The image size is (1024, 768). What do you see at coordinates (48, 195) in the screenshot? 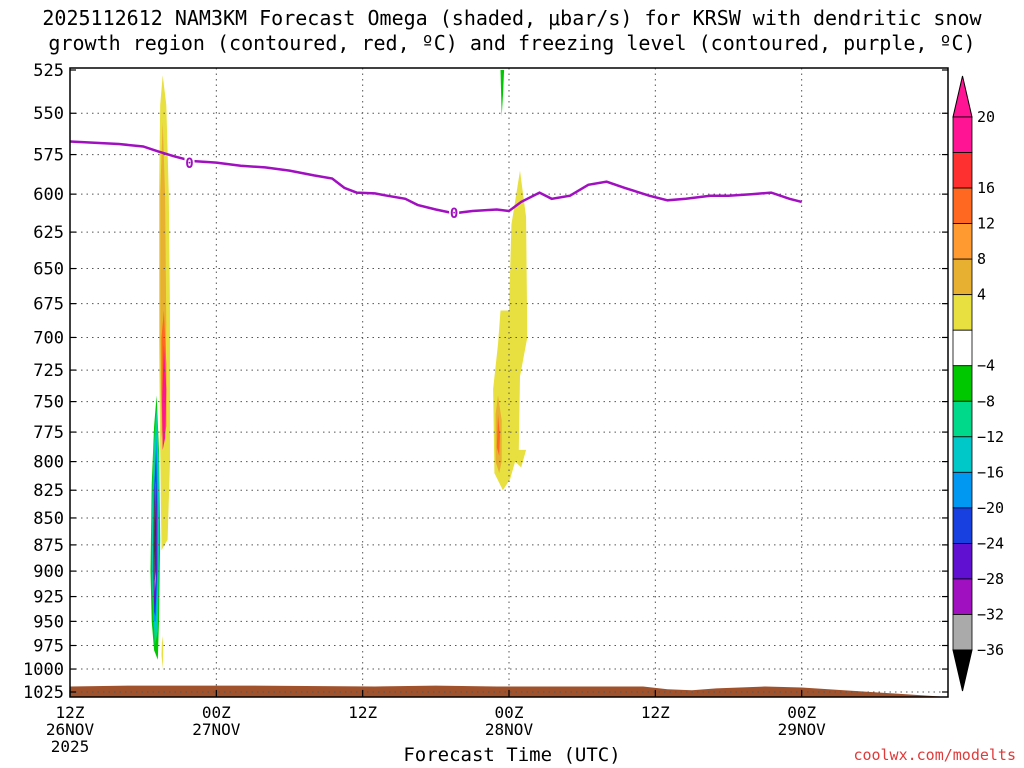
I see `y-tick-label-600: 600` at bounding box center [48, 195].